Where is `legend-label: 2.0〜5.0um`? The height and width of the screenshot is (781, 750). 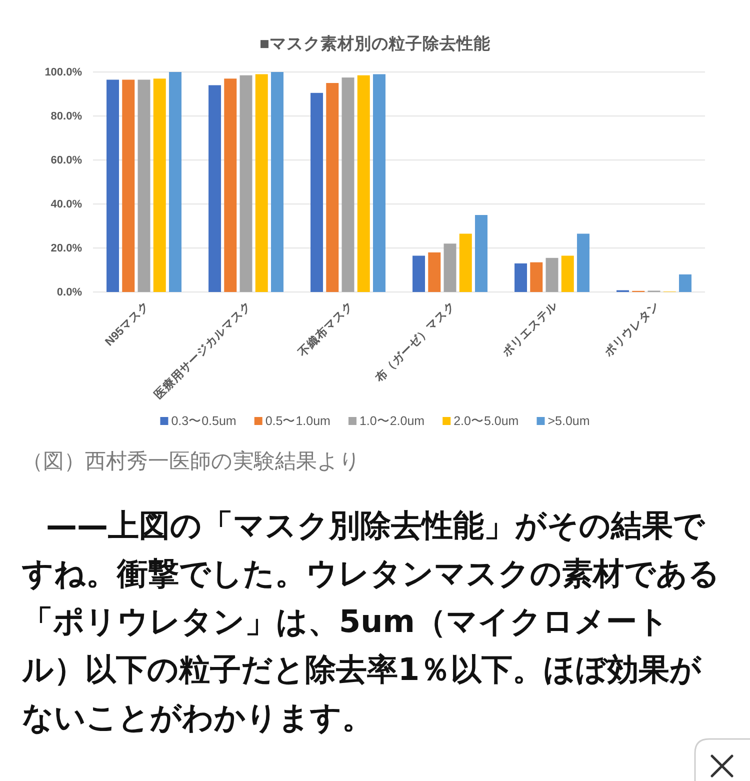
legend-label: 2.0〜5.0um is located at coordinates (486, 421).